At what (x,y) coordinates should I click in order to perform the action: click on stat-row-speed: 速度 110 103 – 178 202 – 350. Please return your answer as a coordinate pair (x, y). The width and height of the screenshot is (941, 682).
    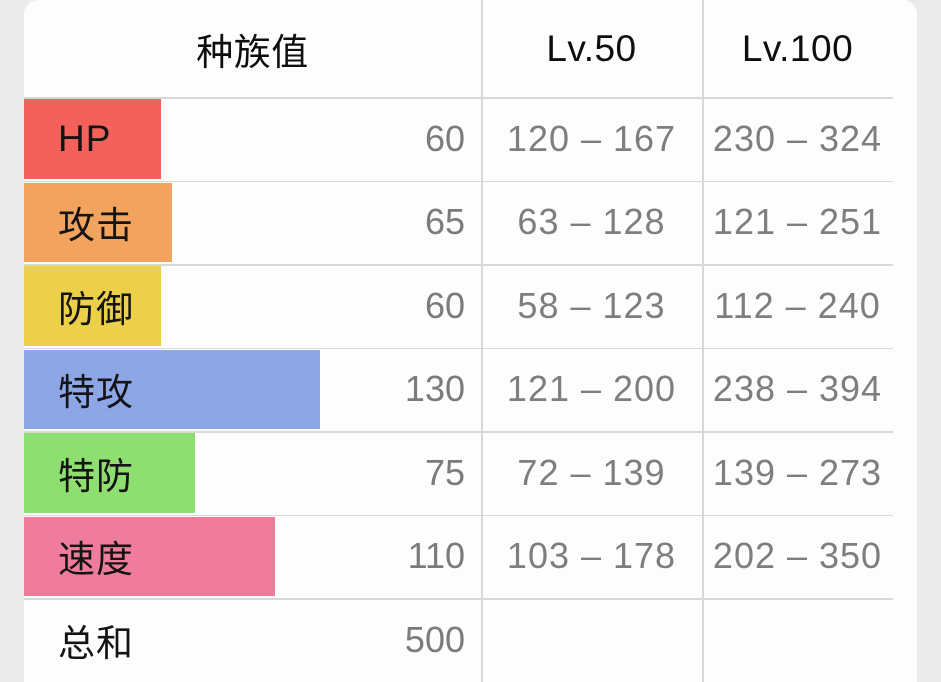
    Looking at the image, I should click on (470, 556).